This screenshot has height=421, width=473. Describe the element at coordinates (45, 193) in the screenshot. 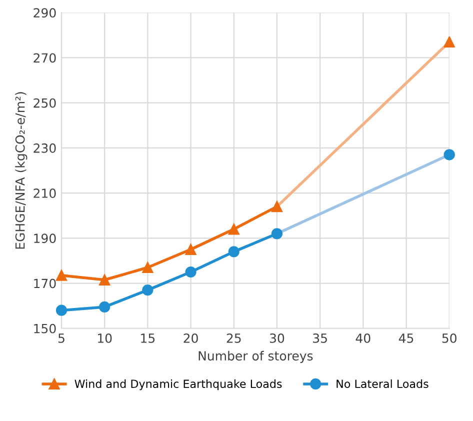

I see `y-tick-label: 210` at that location.